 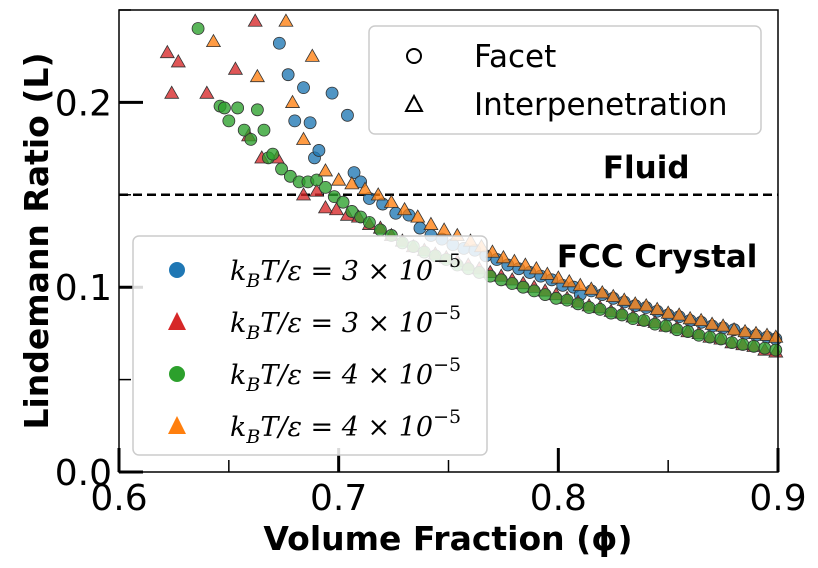 I want to click on x-axis-title: Volume Fraction (ϕ), so click(x=447, y=538).